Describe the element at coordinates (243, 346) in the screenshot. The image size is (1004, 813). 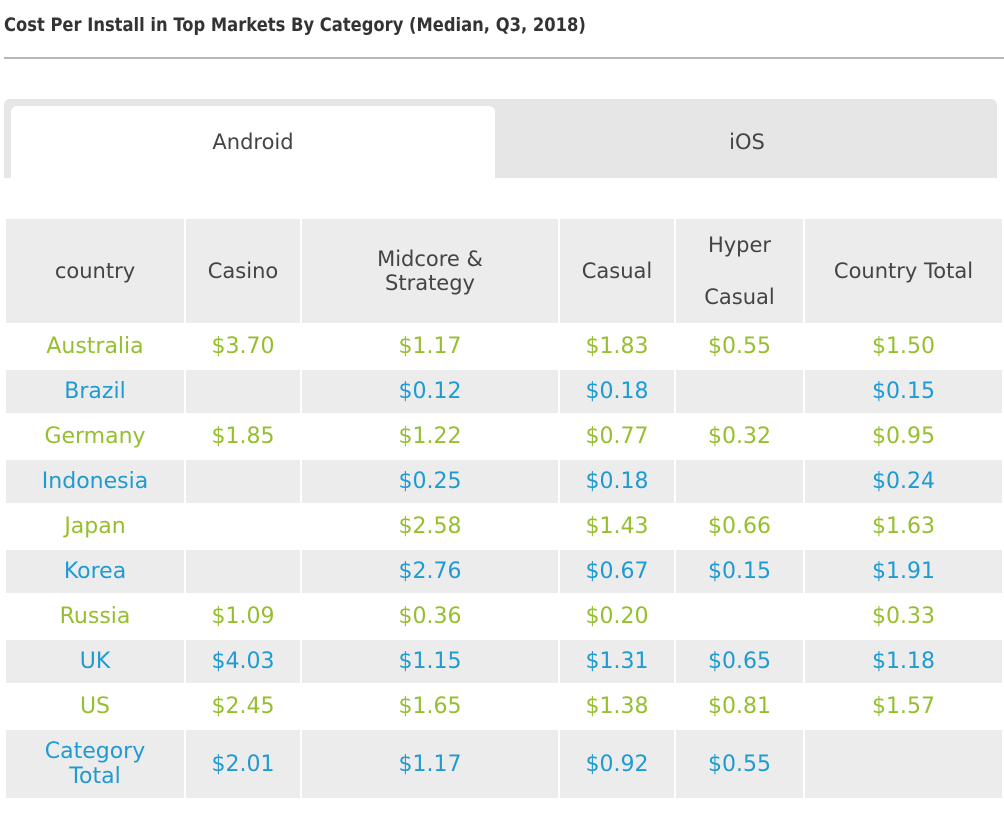
I see `cell-casino: $3.70` at that location.